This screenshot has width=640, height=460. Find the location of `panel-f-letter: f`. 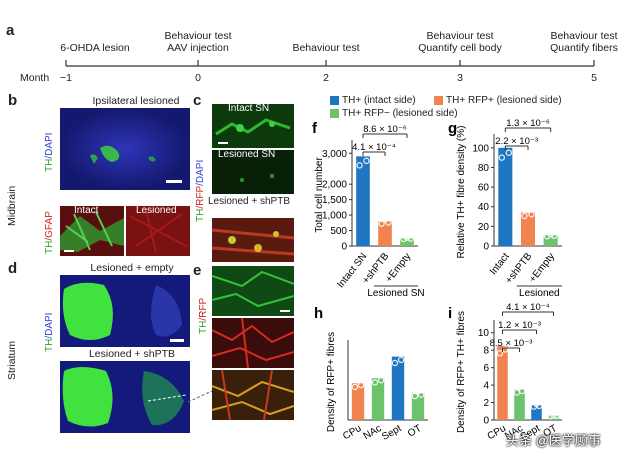

panel-f-letter: f is located at coordinates (315, 128).